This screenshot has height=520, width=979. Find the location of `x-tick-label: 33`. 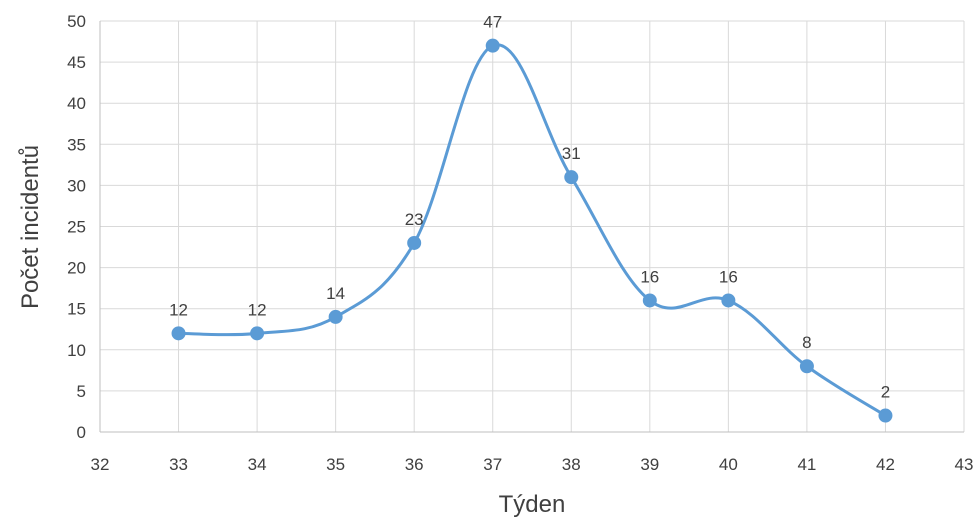

x-tick-label: 33 is located at coordinates (178, 464).